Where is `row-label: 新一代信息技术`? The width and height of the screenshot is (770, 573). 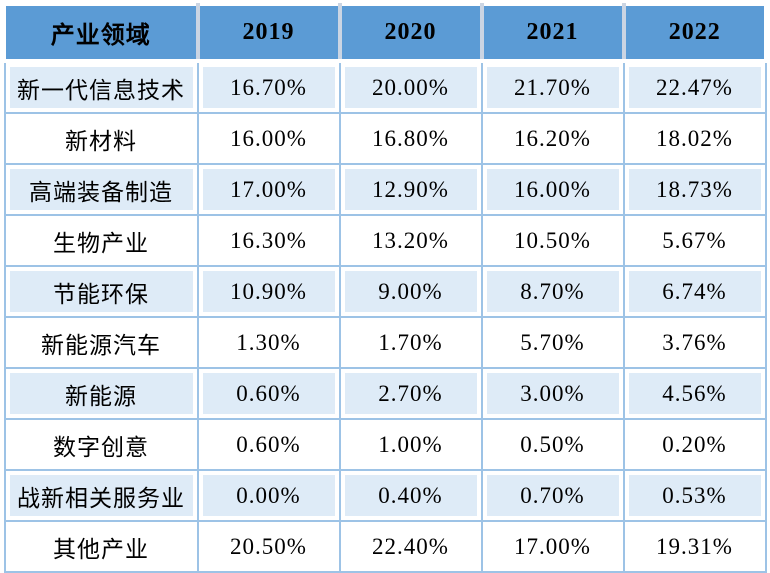
row-label: 新一代信息技术 is located at coordinates (101, 87).